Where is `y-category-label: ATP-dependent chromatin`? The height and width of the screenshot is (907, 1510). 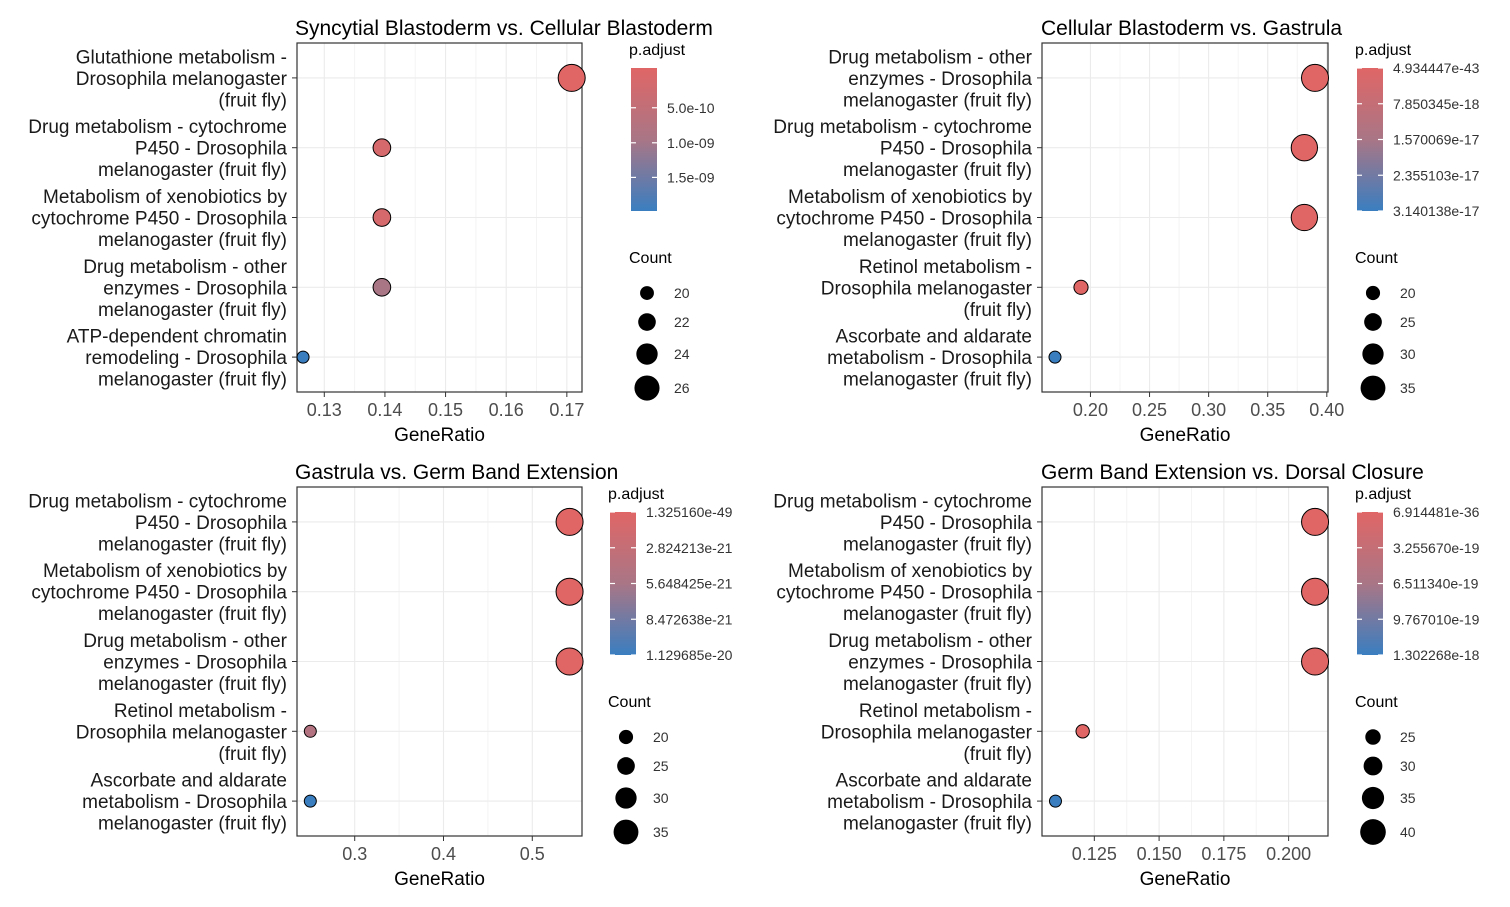
y-category-label: ATP-dependent chromatin is located at coordinates (177, 337).